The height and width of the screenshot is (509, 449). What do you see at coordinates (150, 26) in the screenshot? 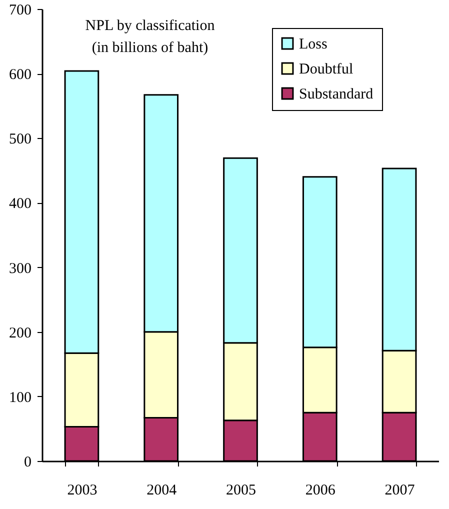
I see `text: NPL by classification` at bounding box center [150, 26].